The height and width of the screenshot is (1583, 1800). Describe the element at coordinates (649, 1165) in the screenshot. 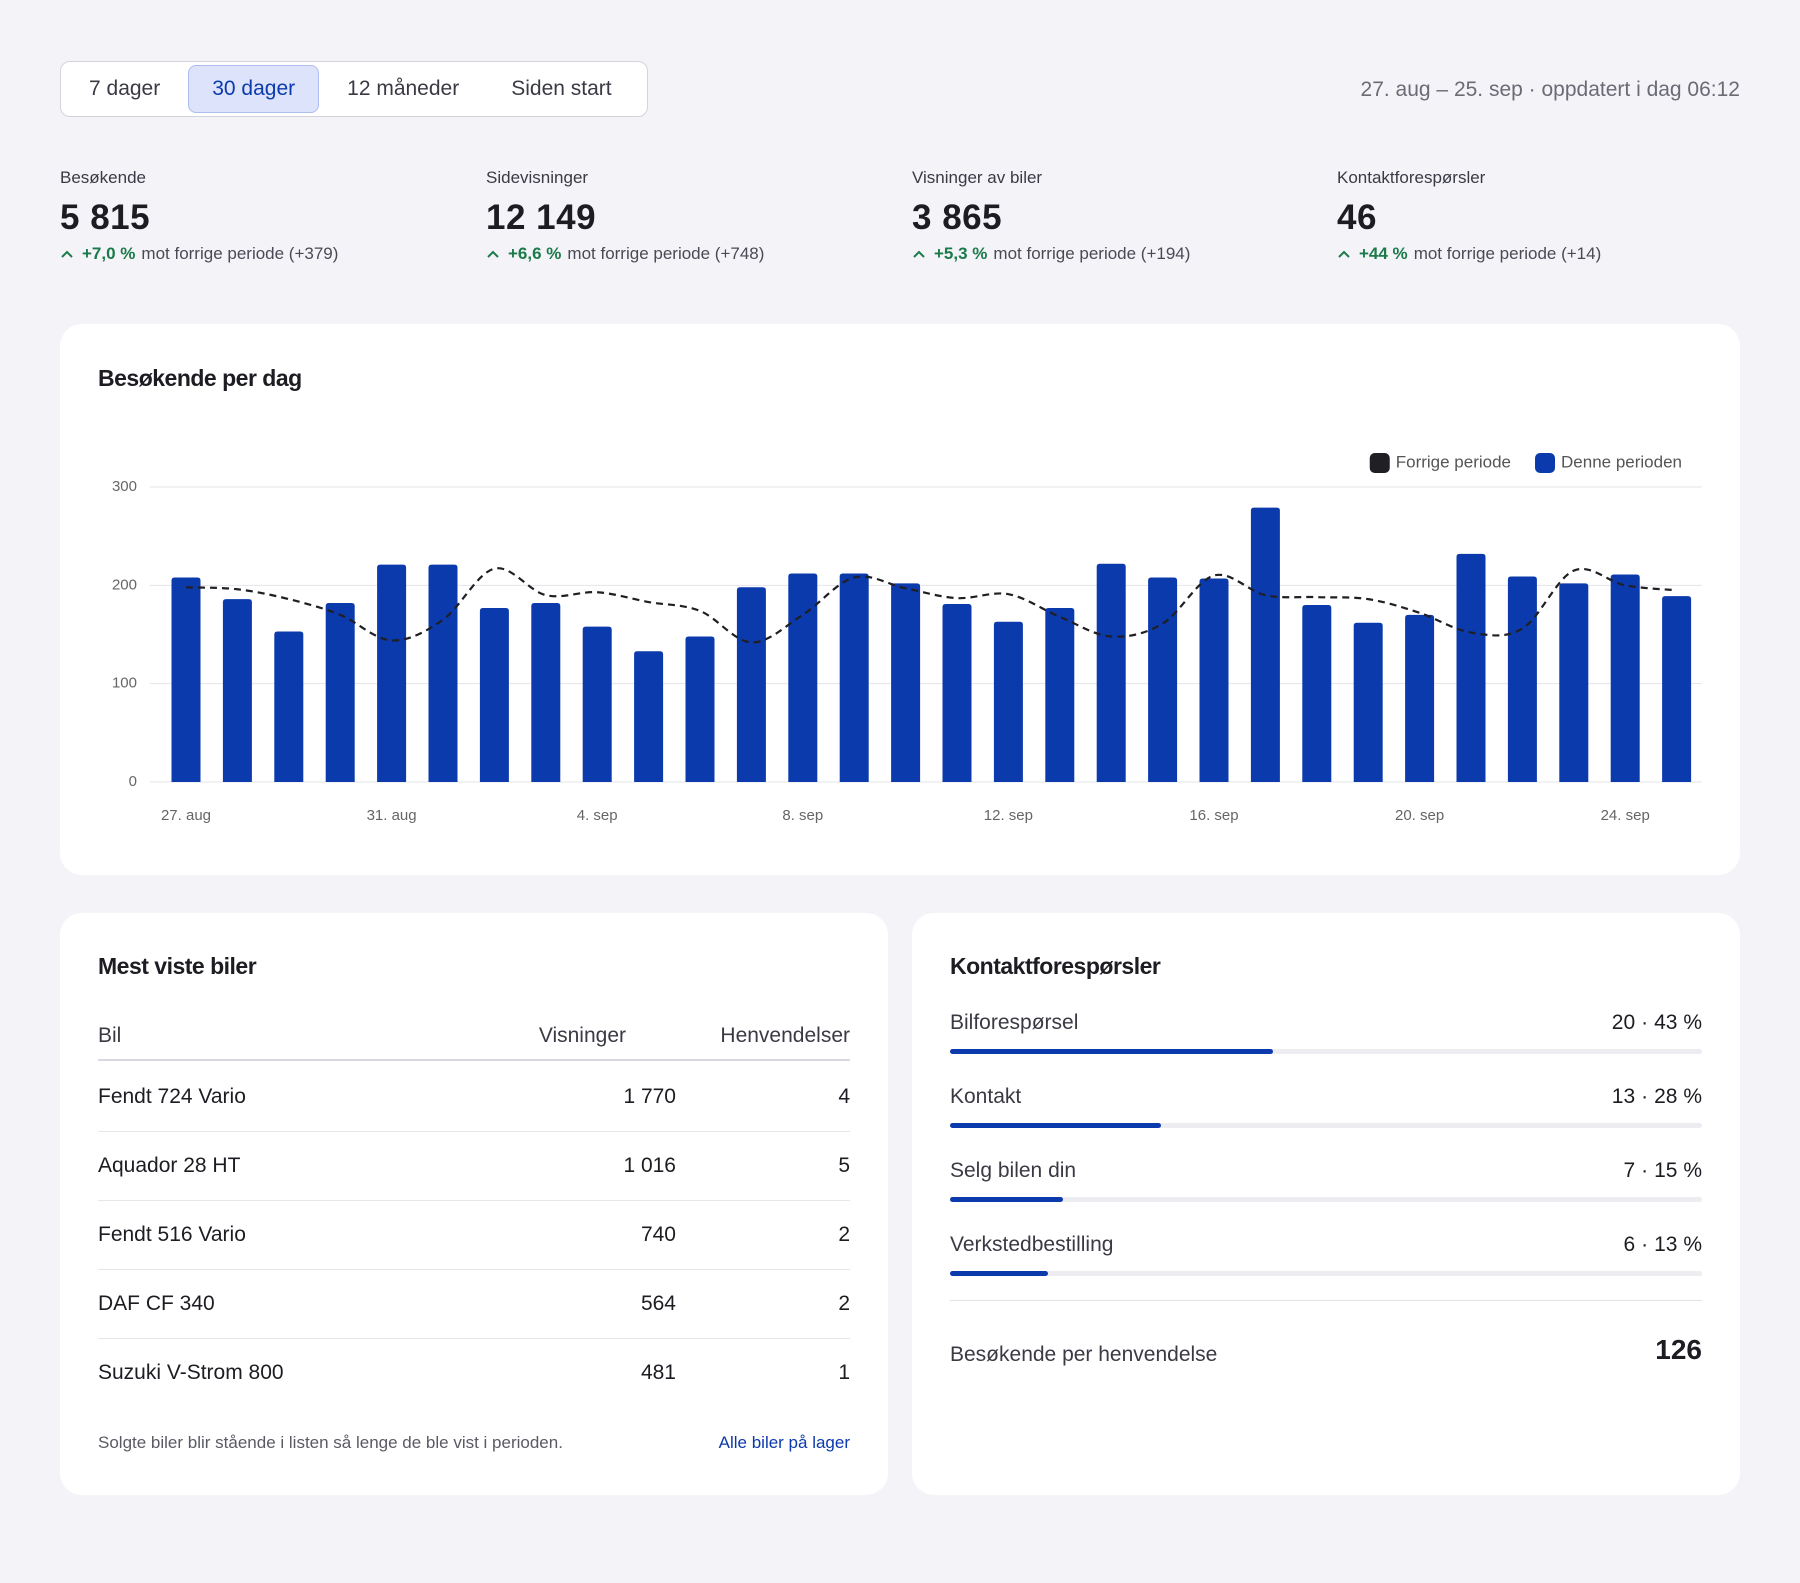

I see `table-cell: 1 016` at that location.